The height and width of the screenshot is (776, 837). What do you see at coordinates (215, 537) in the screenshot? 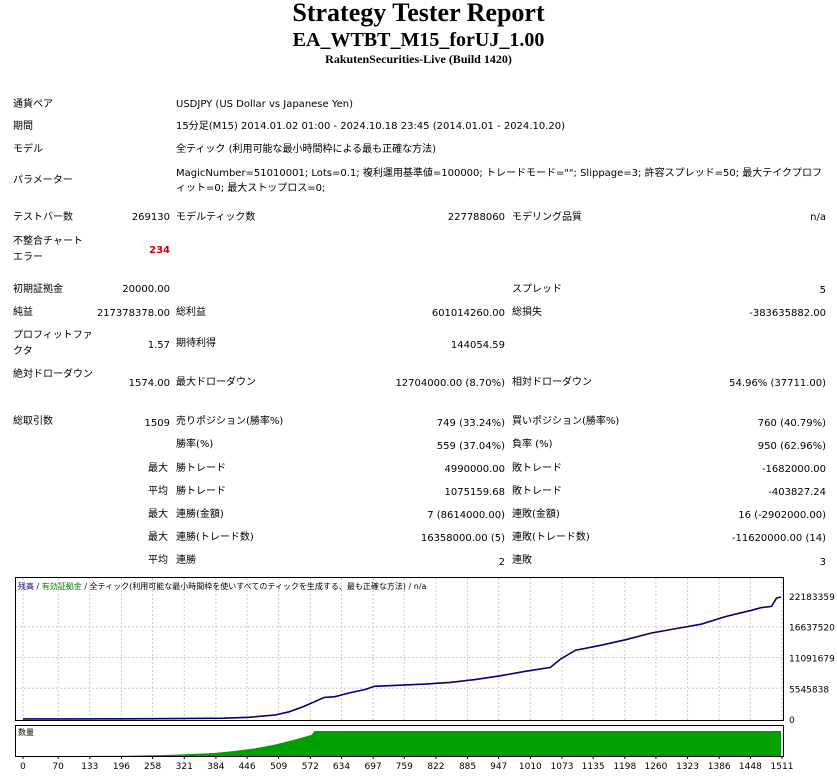
I see `max-consec-profit-label: 連勝(トレード数)` at bounding box center [215, 537].